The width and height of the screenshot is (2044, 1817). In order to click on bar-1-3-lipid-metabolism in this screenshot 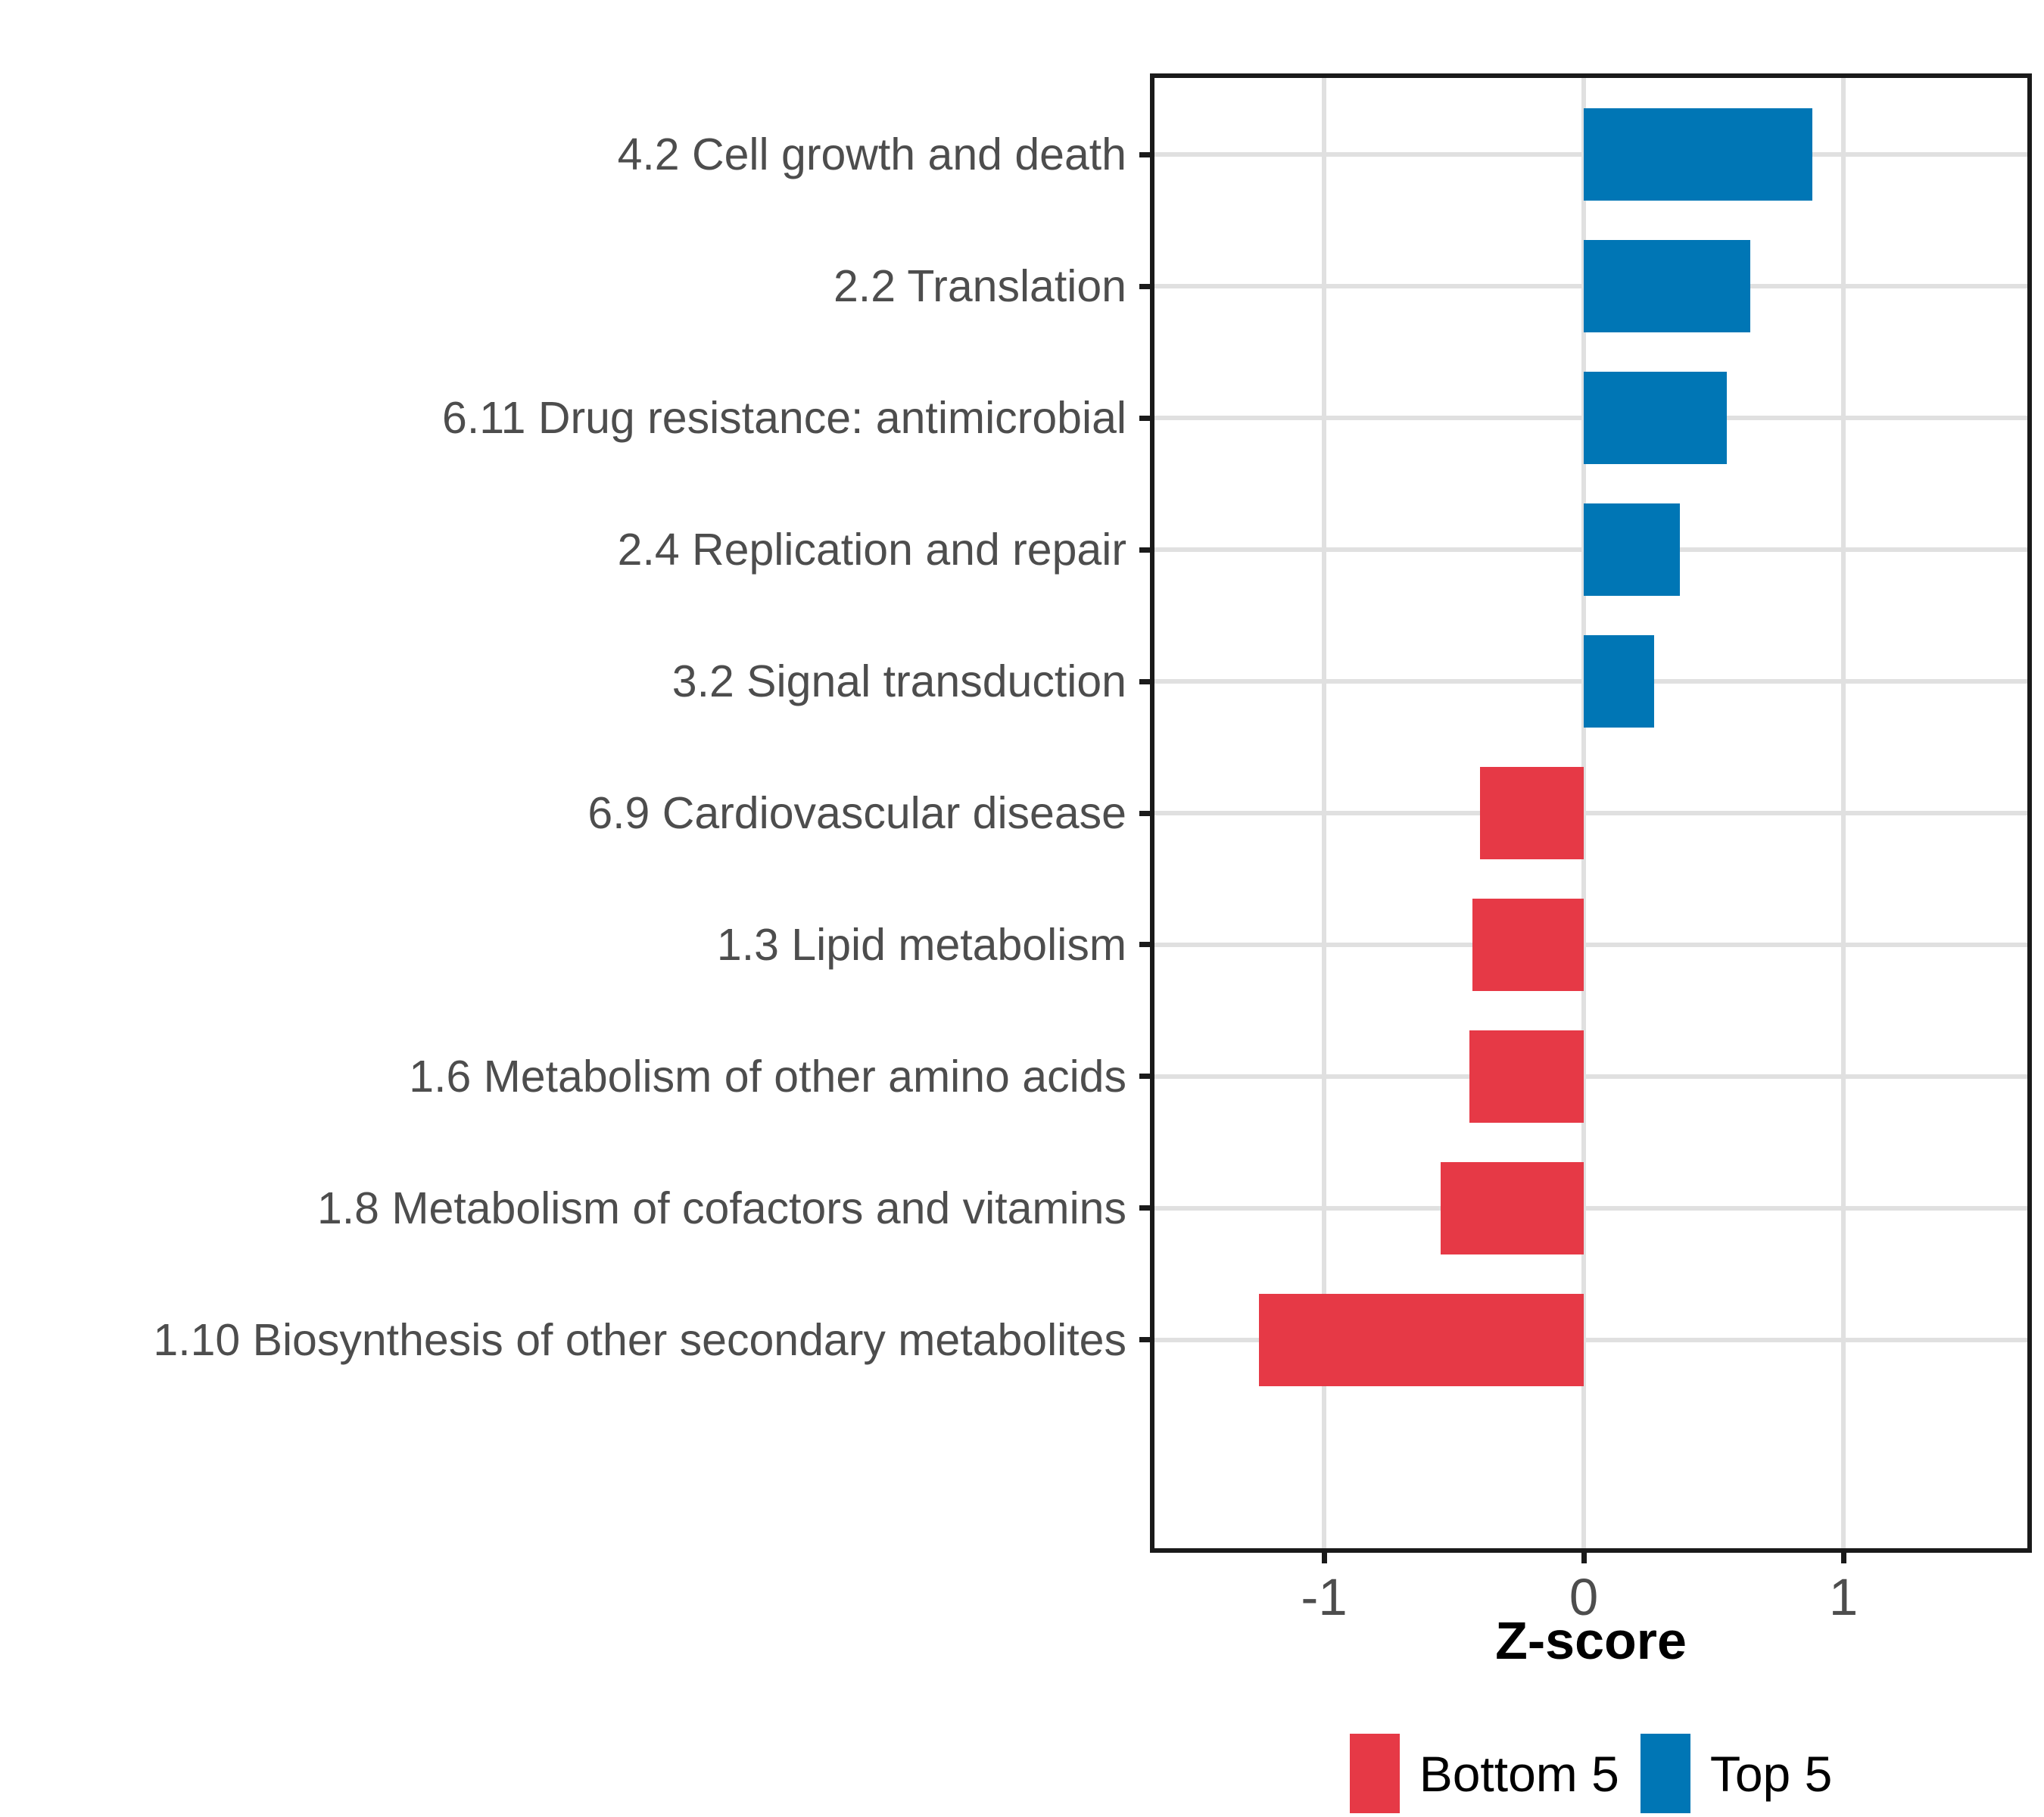, I will do `click(1528, 945)`.